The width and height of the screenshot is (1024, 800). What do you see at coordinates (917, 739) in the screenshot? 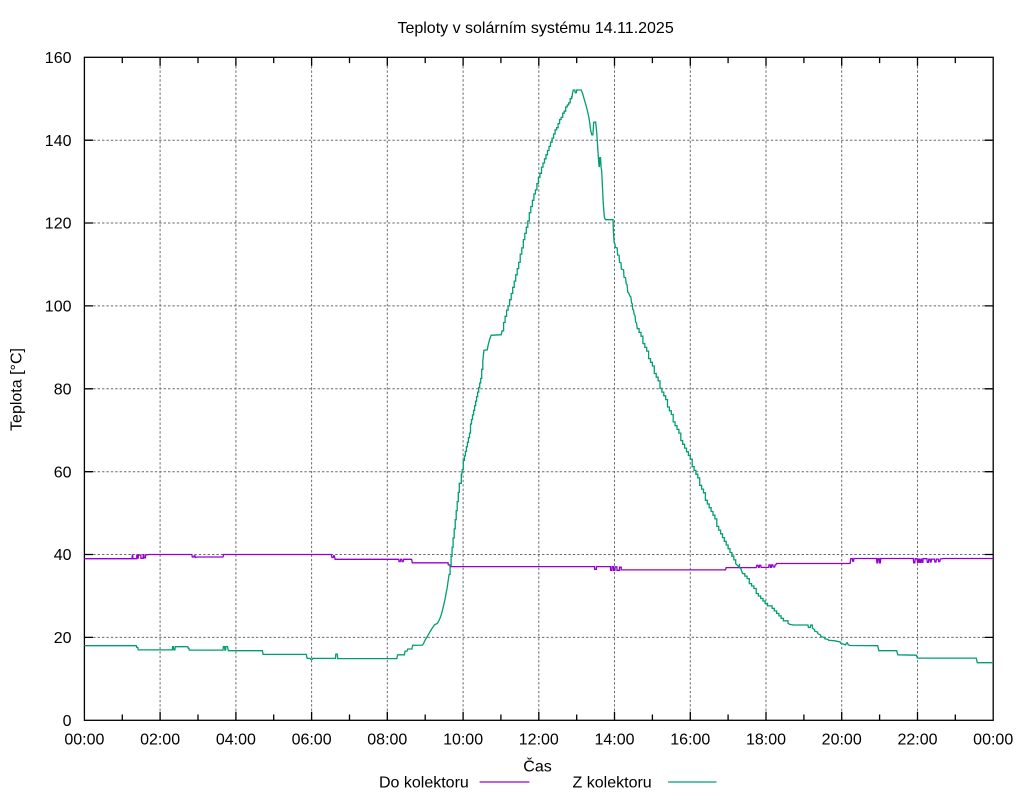
I see `svg-text: 22:00` at bounding box center [917, 739].